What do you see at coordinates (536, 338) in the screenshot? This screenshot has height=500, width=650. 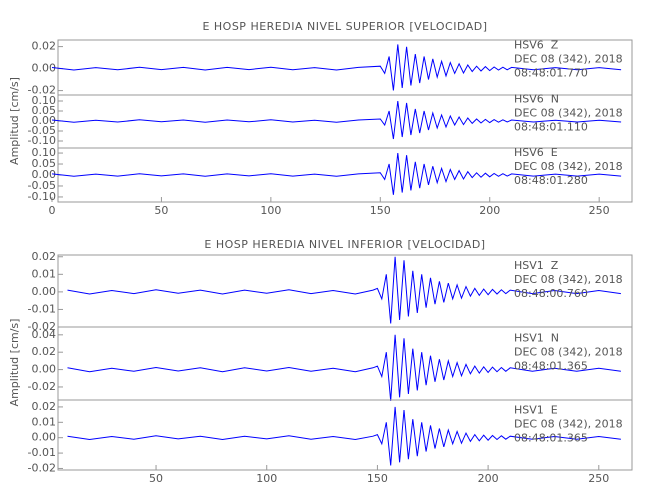 I see `station-label: HSV1 N` at bounding box center [536, 338].